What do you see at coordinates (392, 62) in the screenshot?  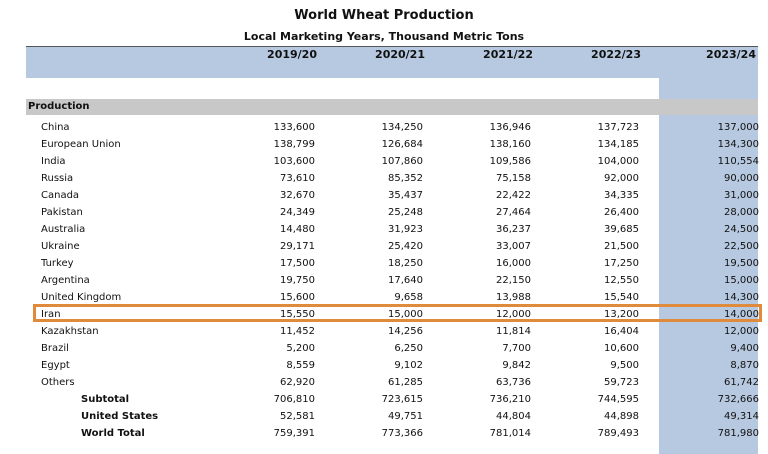 I see `header-band` at bounding box center [392, 62].